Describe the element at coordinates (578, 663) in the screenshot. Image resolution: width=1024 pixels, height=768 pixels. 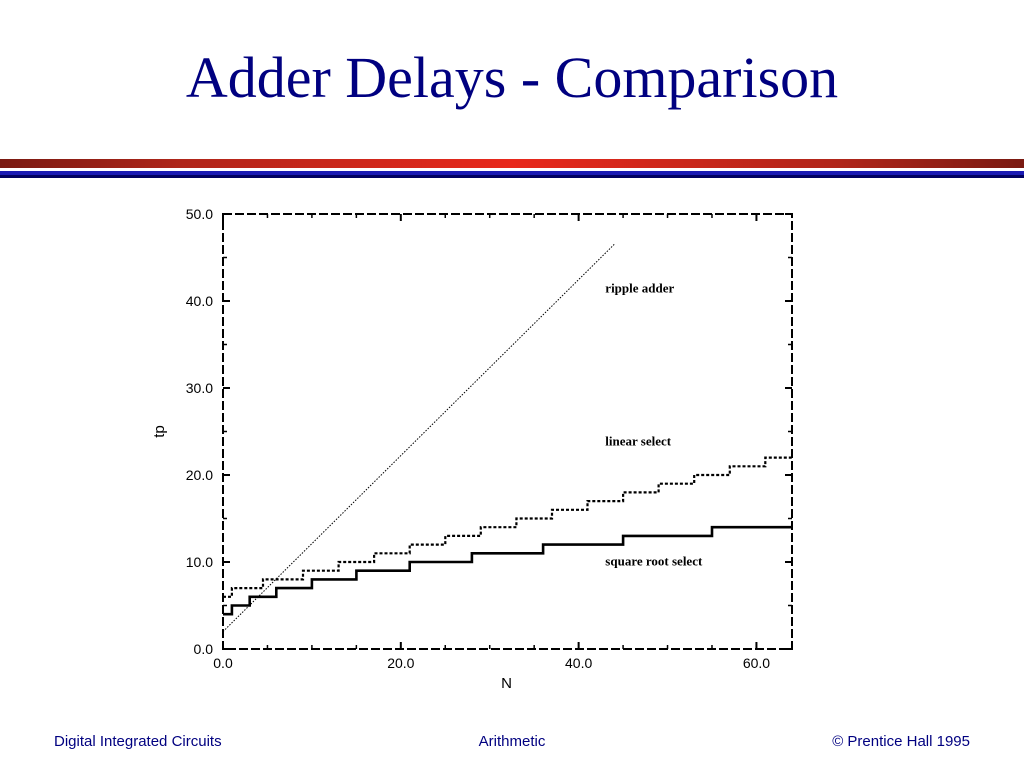
I see `x-tick-label: 40.0` at that location.